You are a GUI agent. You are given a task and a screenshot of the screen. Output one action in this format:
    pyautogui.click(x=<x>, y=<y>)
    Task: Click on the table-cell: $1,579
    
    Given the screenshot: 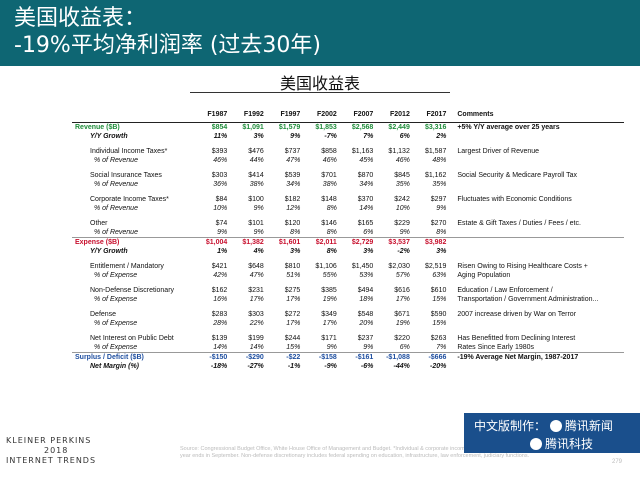 What is the action you would take?
    pyautogui.click(x=285, y=127)
    